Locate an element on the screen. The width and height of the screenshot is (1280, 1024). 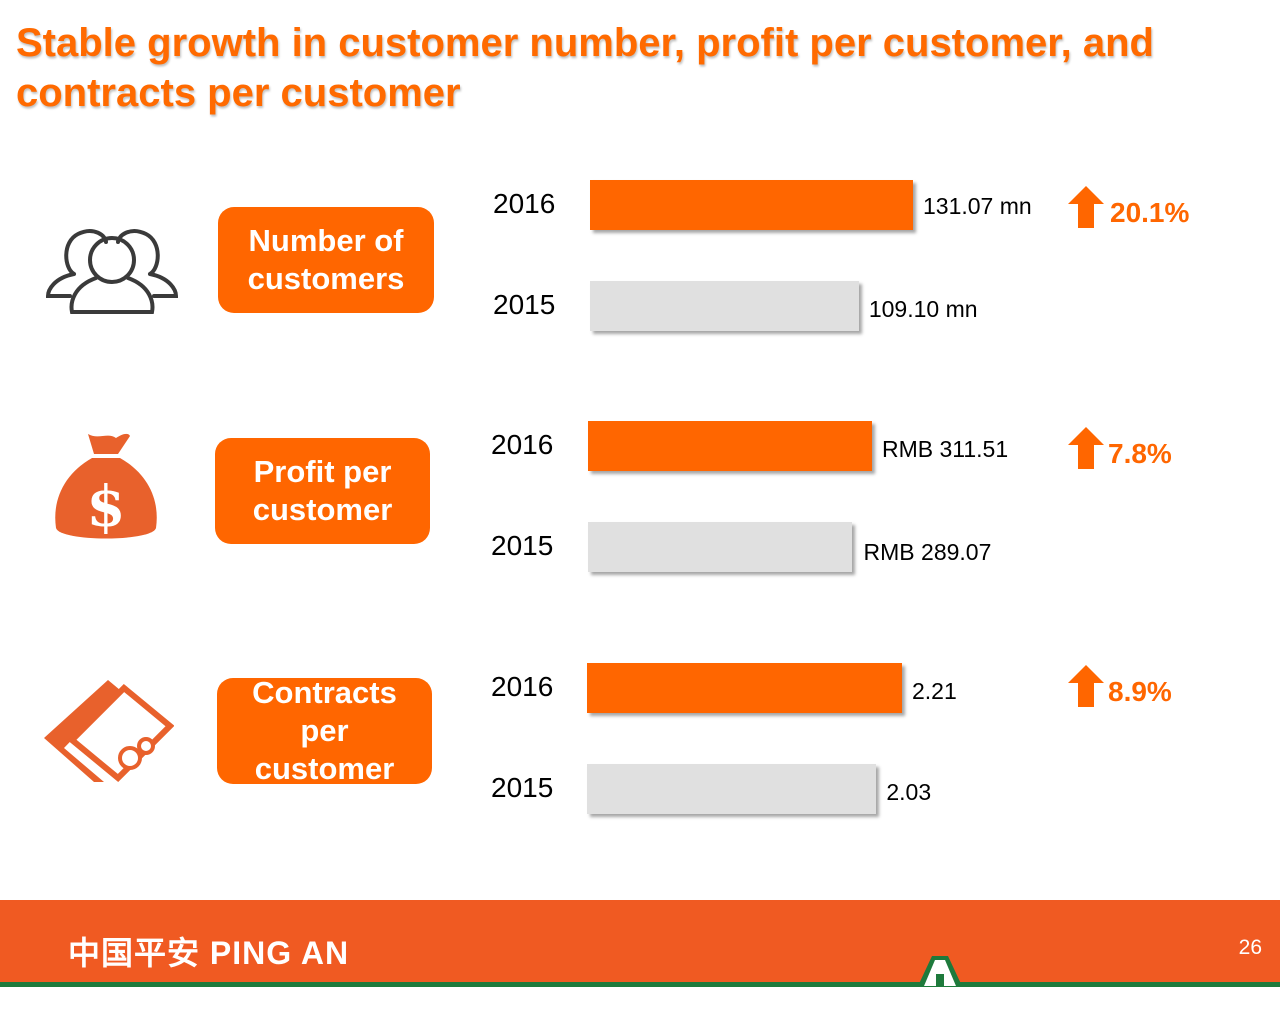
growth-percent: 20.1% is located at coordinates (1150, 212).